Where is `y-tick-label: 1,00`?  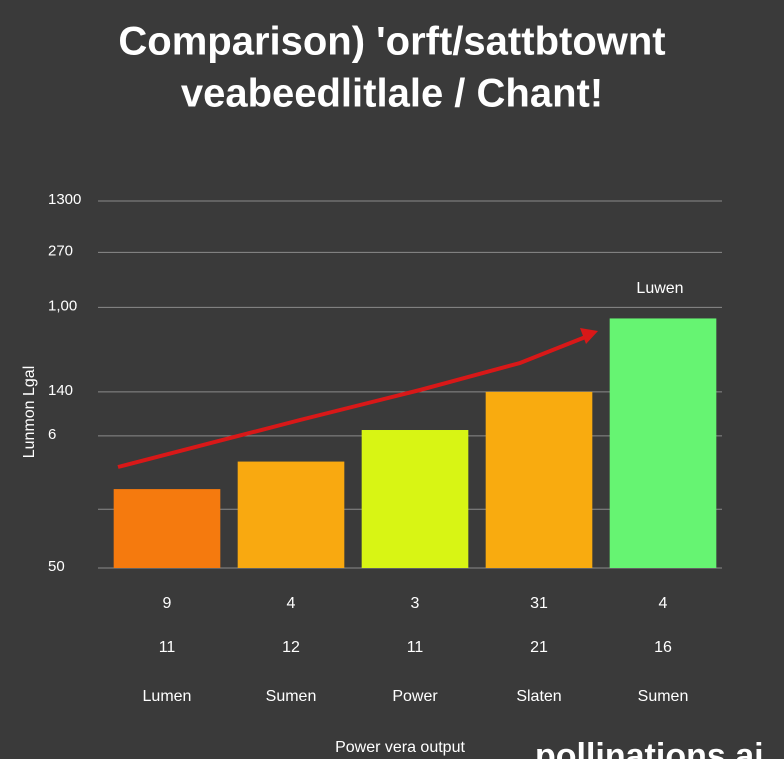
y-tick-label: 1,00 is located at coordinates (62, 305).